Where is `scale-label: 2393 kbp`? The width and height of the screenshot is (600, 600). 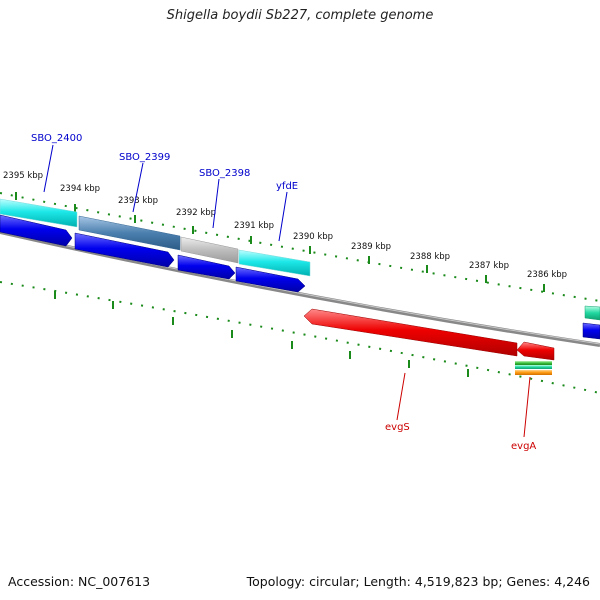 scale-label: 2393 kbp is located at coordinates (138, 201).